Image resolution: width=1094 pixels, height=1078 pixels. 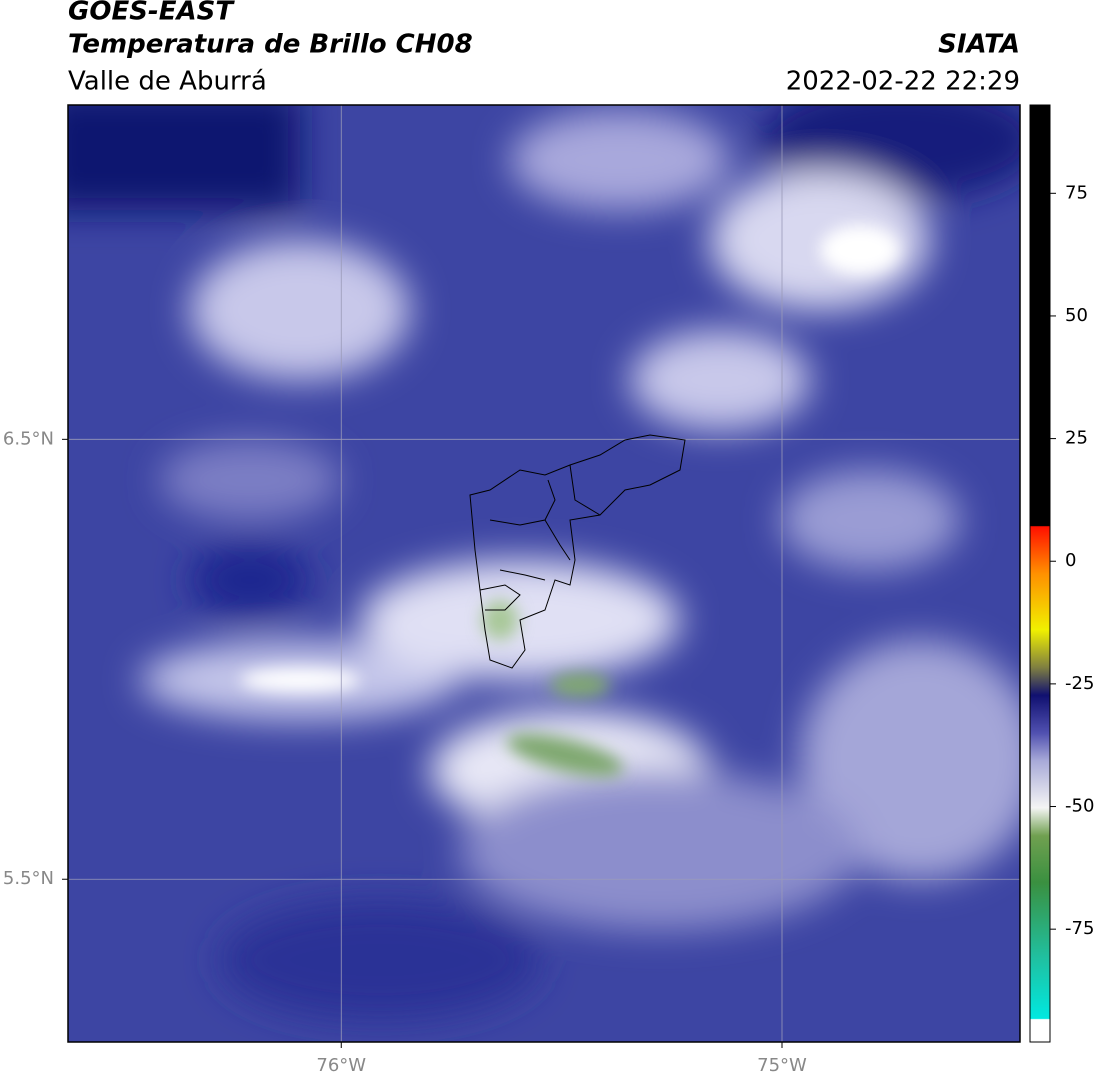 What do you see at coordinates (1079, 683) in the screenshot?
I see `colorbar-tick-label: -25` at bounding box center [1079, 683].